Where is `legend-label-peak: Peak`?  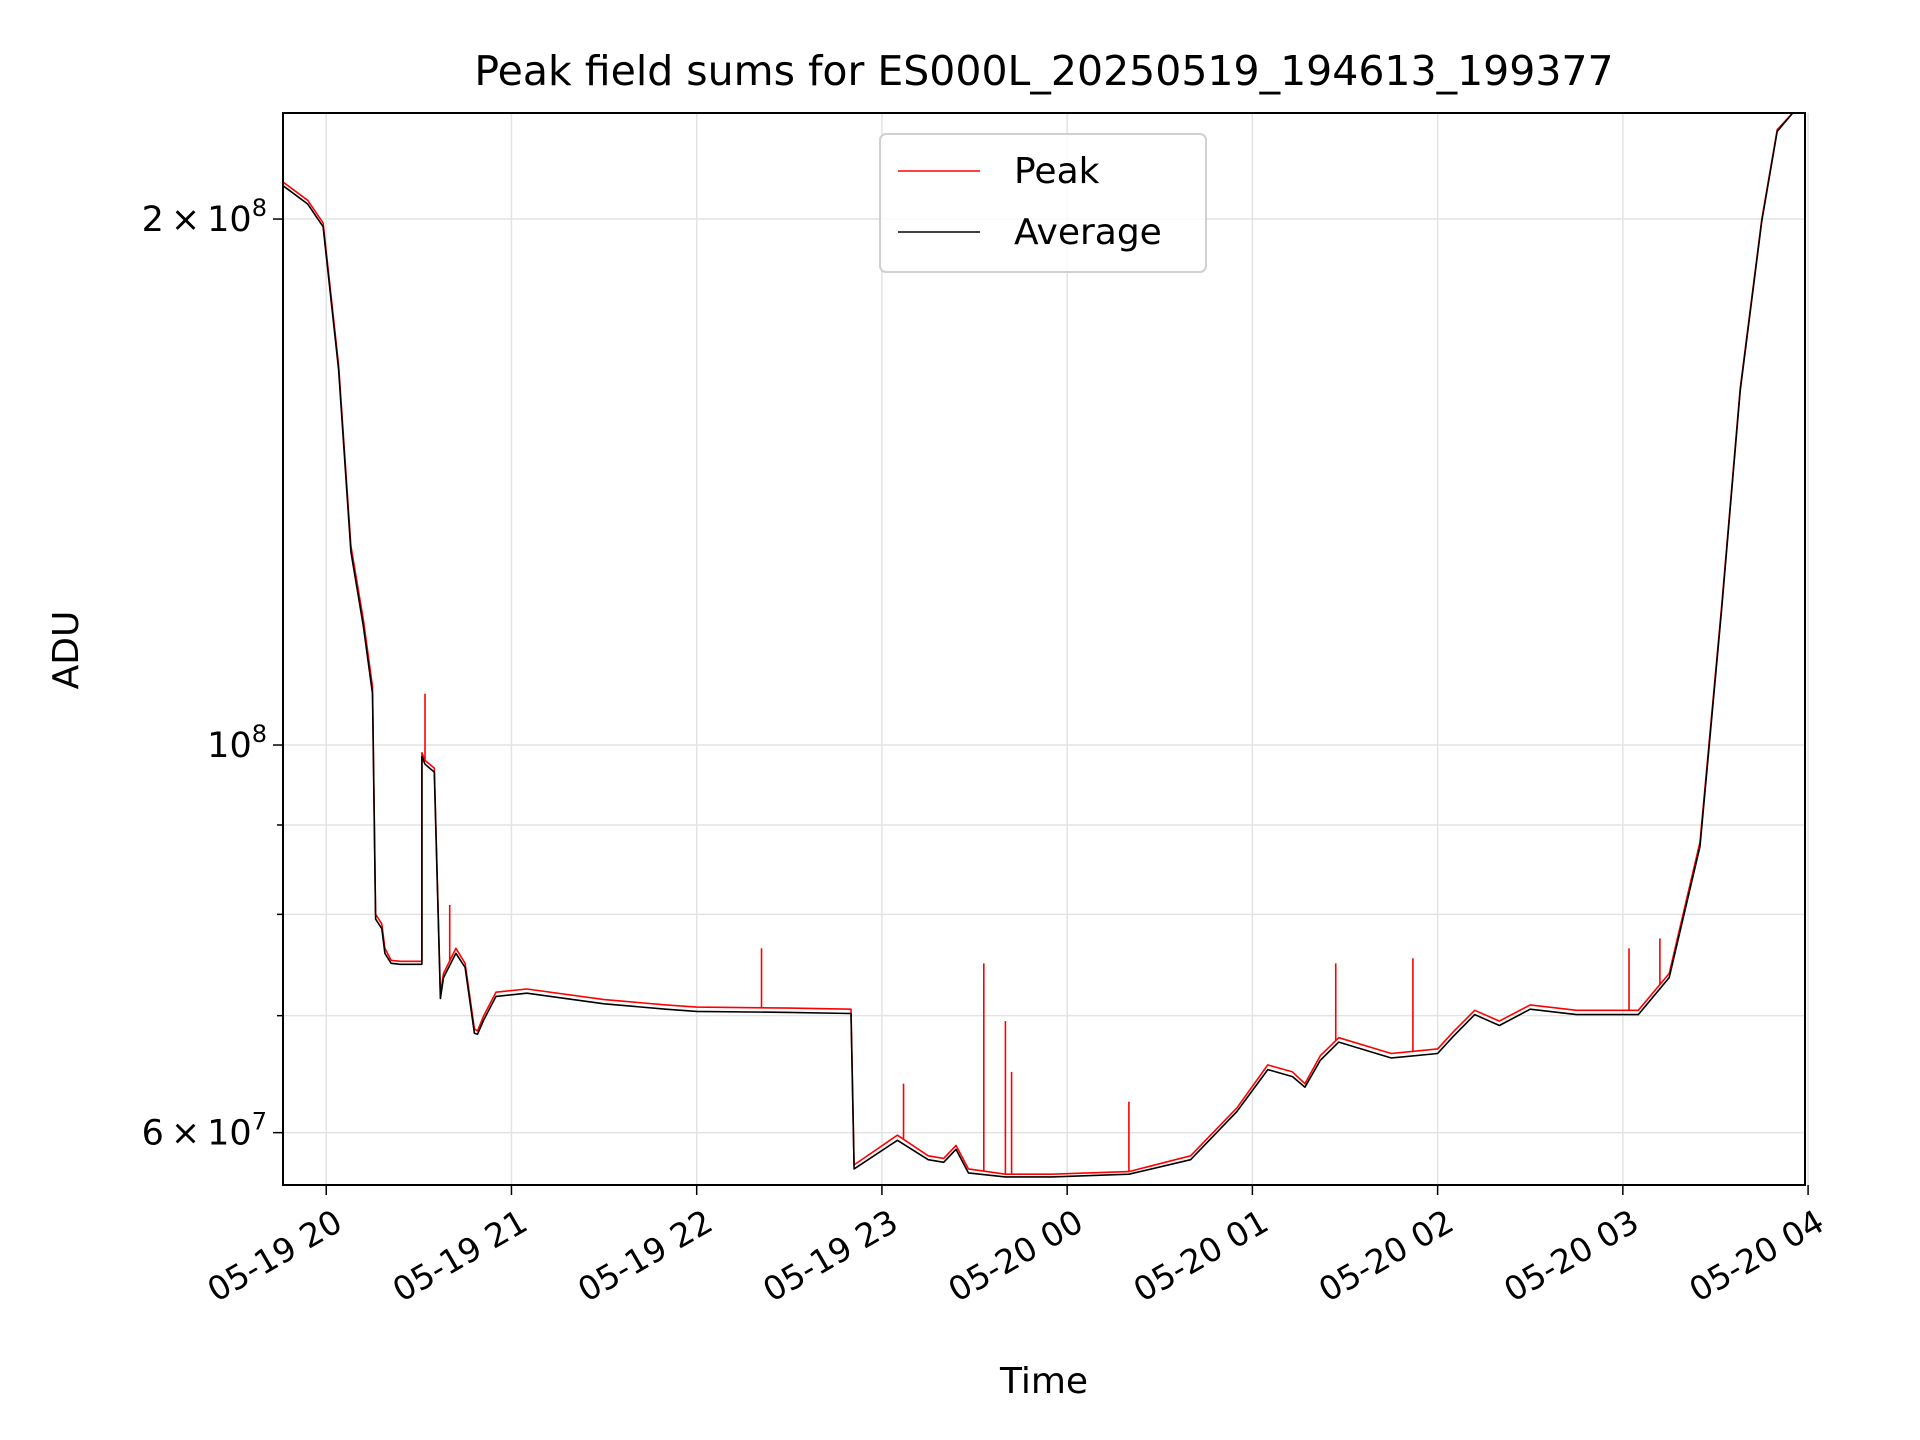 legend-label-peak: Peak is located at coordinates (1057, 171).